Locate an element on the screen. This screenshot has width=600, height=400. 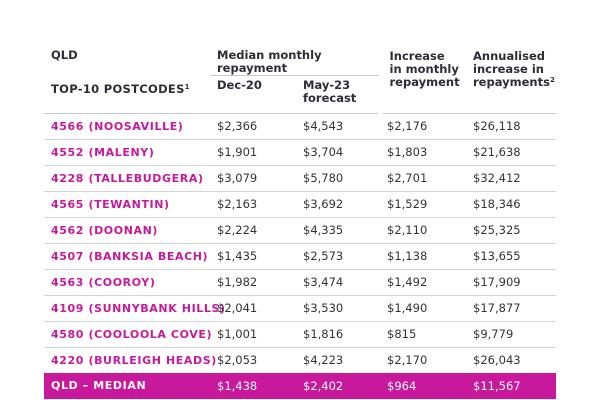
median-increase-cell: $964 is located at coordinates (423, 385).